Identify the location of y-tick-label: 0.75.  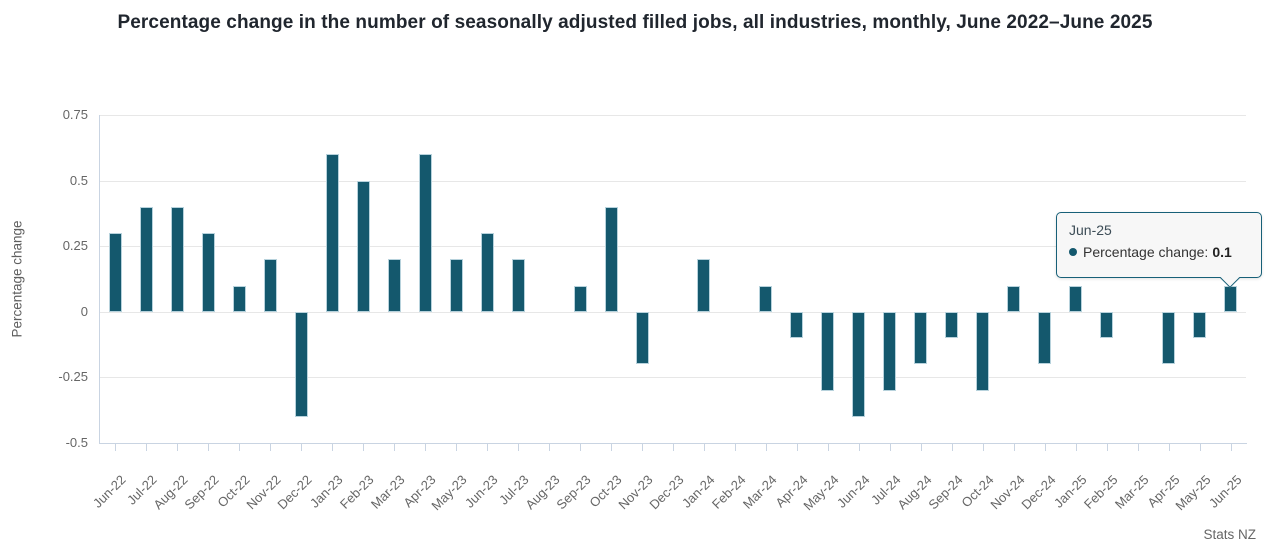
(75, 114).